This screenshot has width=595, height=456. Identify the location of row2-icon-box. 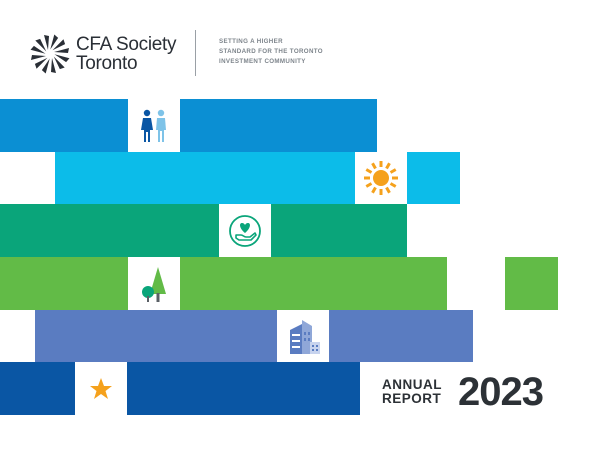
(381, 178).